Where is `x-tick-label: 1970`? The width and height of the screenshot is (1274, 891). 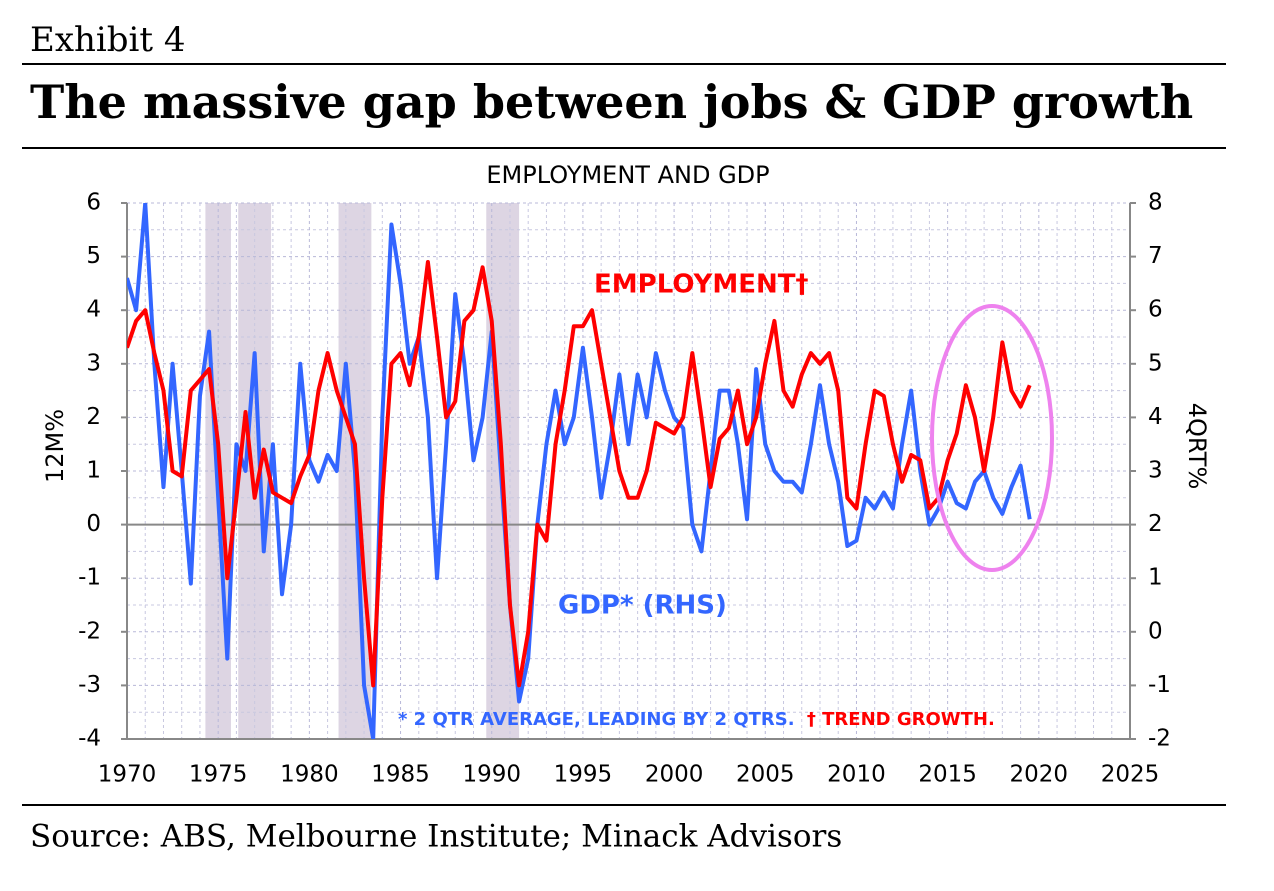
x-tick-label: 1970 is located at coordinates (127, 775).